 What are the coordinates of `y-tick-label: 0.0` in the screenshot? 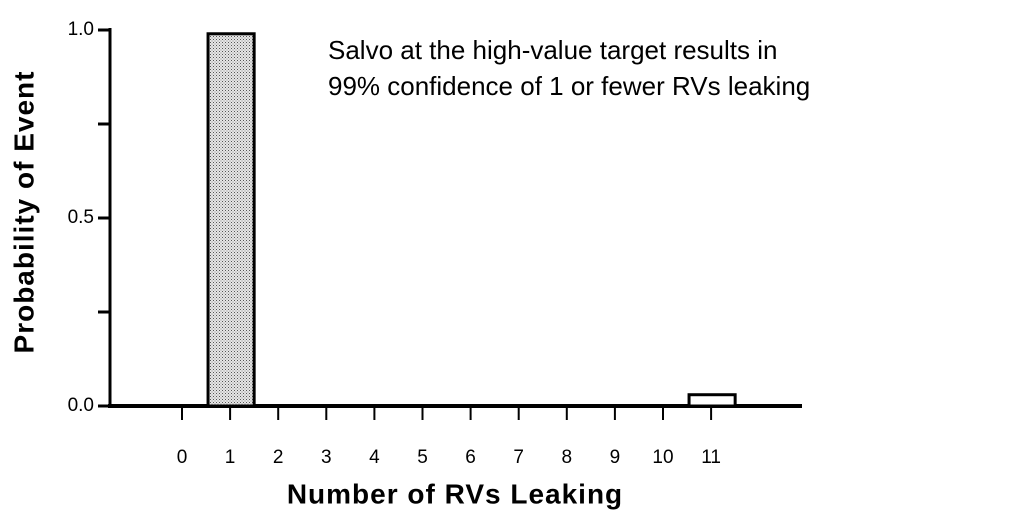 It's located at (81, 405).